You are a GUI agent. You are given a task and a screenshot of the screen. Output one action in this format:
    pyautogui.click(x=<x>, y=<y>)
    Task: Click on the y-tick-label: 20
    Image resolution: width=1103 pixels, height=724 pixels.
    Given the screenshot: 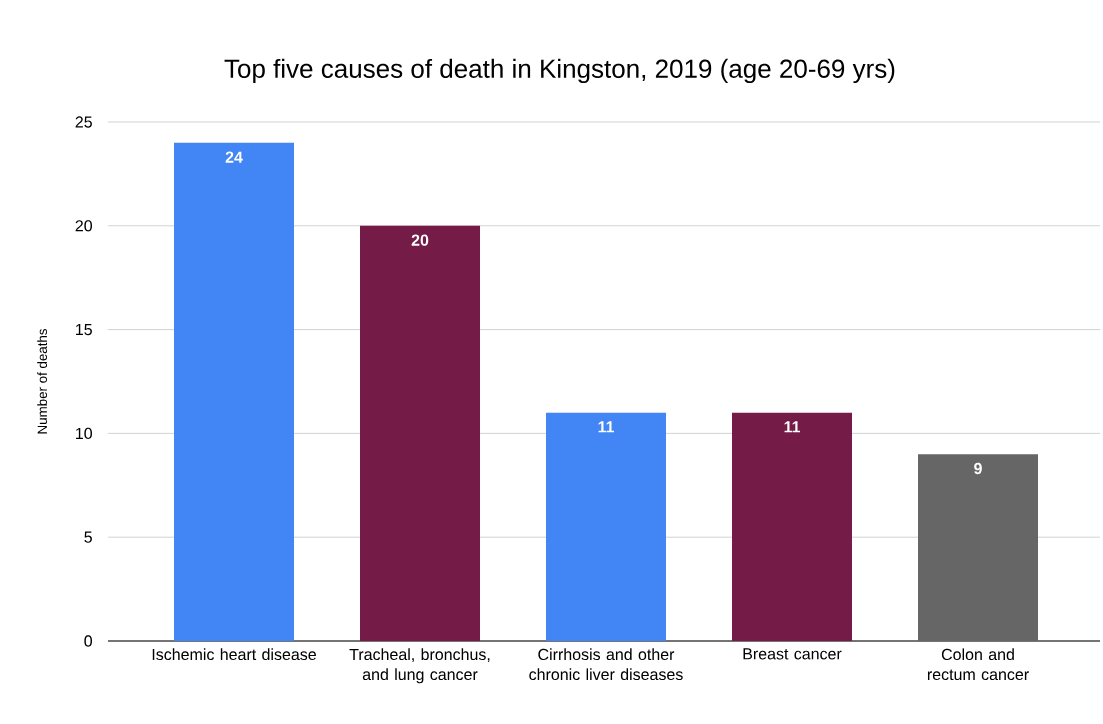 What is the action you would take?
    pyautogui.click(x=84, y=226)
    